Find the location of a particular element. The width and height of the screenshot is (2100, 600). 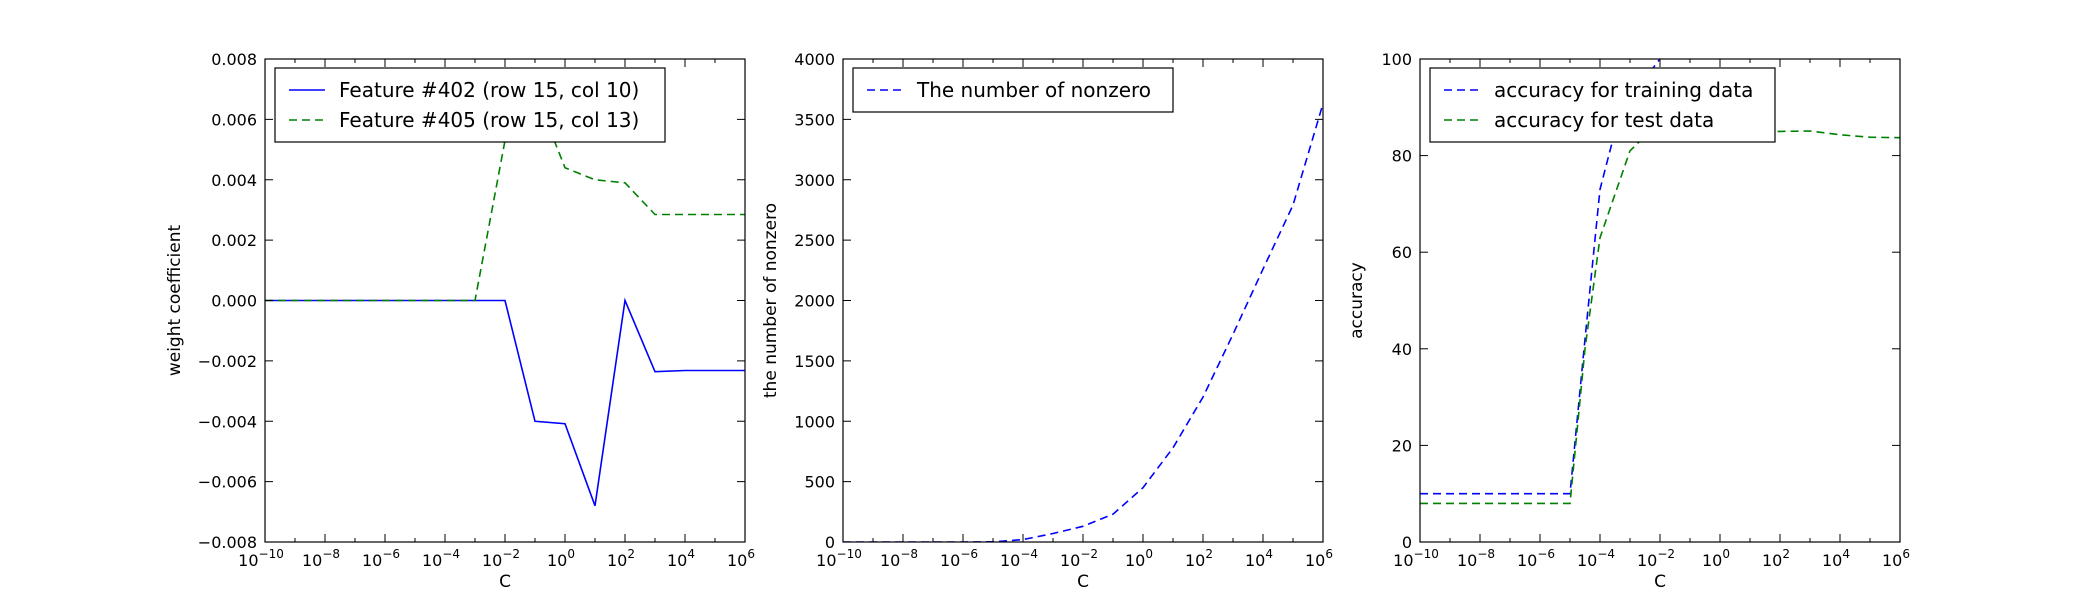

legend-label: Feature #402 (row 15, col 10) is located at coordinates (489, 90).